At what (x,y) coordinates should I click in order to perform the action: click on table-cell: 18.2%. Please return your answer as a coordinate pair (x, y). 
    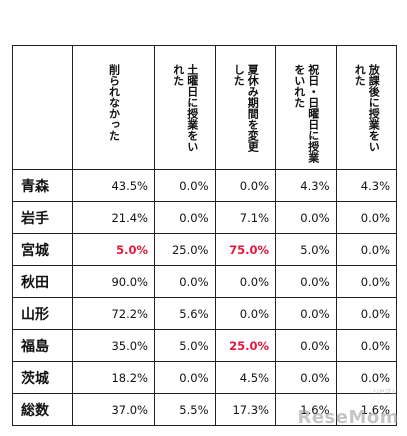
    Looking at the image, I should click on (113, 377).